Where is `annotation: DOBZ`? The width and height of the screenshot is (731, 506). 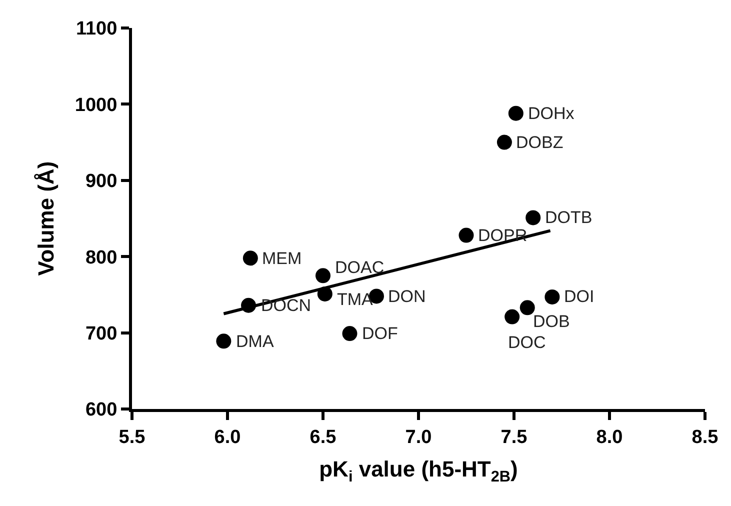
annotation: DOBZ is located at coordinates (540, 142).